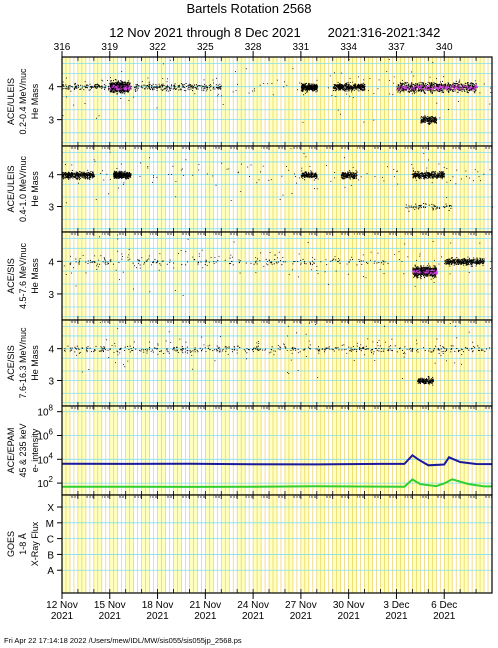 The height and width of the screenshot is (648, 498). What do you see at coordinates (277, 92) in the screenshot?
I see `panel-1-points` at bounding box center [277, 92].